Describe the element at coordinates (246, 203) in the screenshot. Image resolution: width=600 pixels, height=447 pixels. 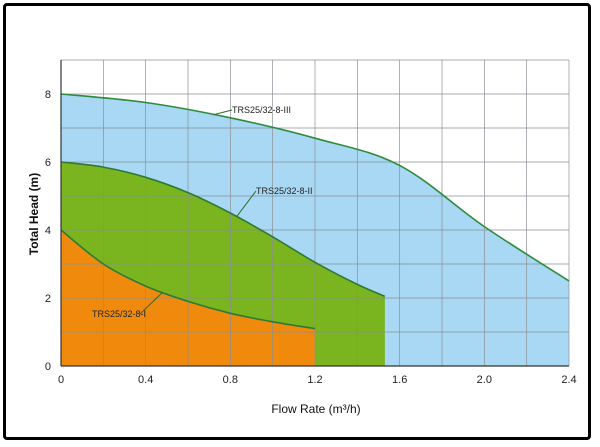
I see `series-ii-label-leader` at that location.